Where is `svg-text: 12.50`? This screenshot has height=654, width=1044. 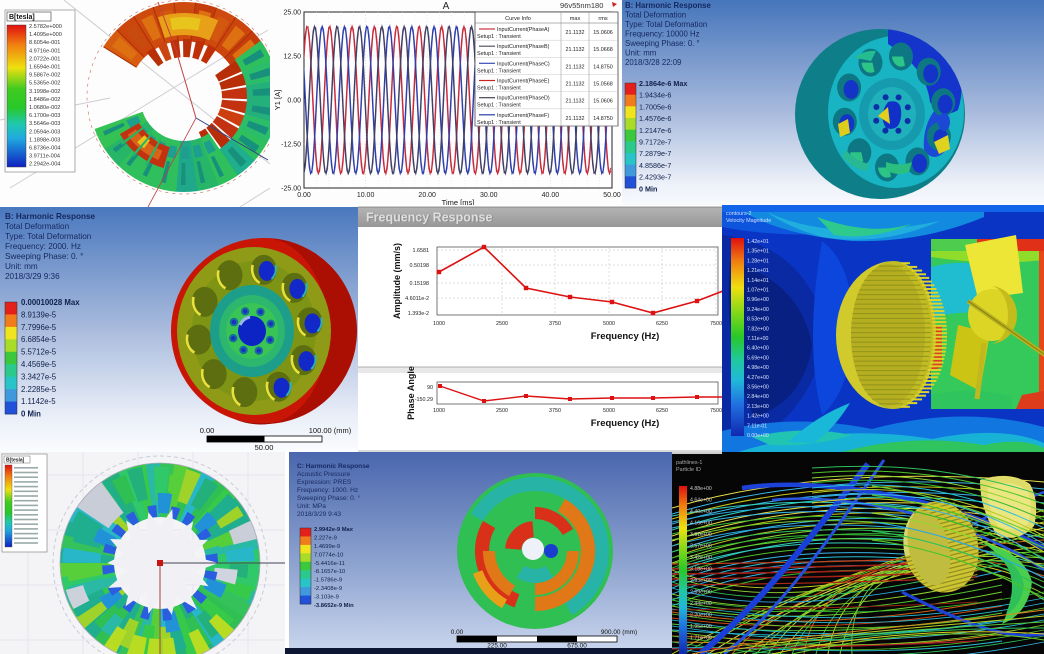 svg-text: 12.50 is located at coordinates (292, 57).